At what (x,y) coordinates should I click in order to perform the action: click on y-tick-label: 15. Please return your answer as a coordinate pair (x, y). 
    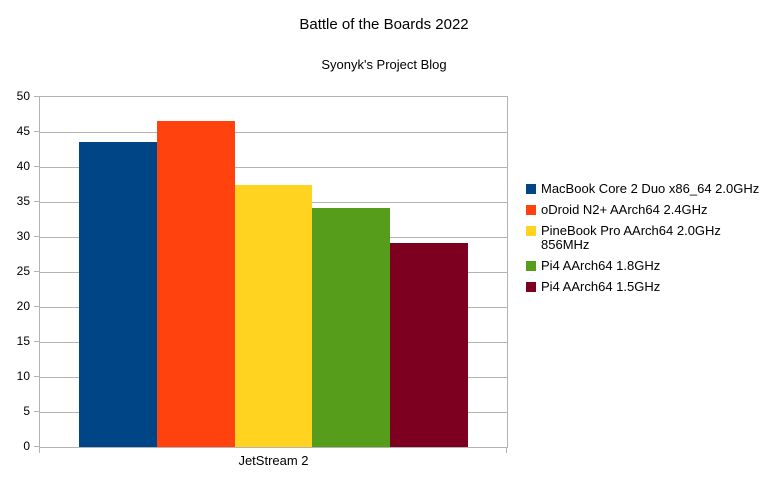
    Looking at the image, I should click on (23, 341).